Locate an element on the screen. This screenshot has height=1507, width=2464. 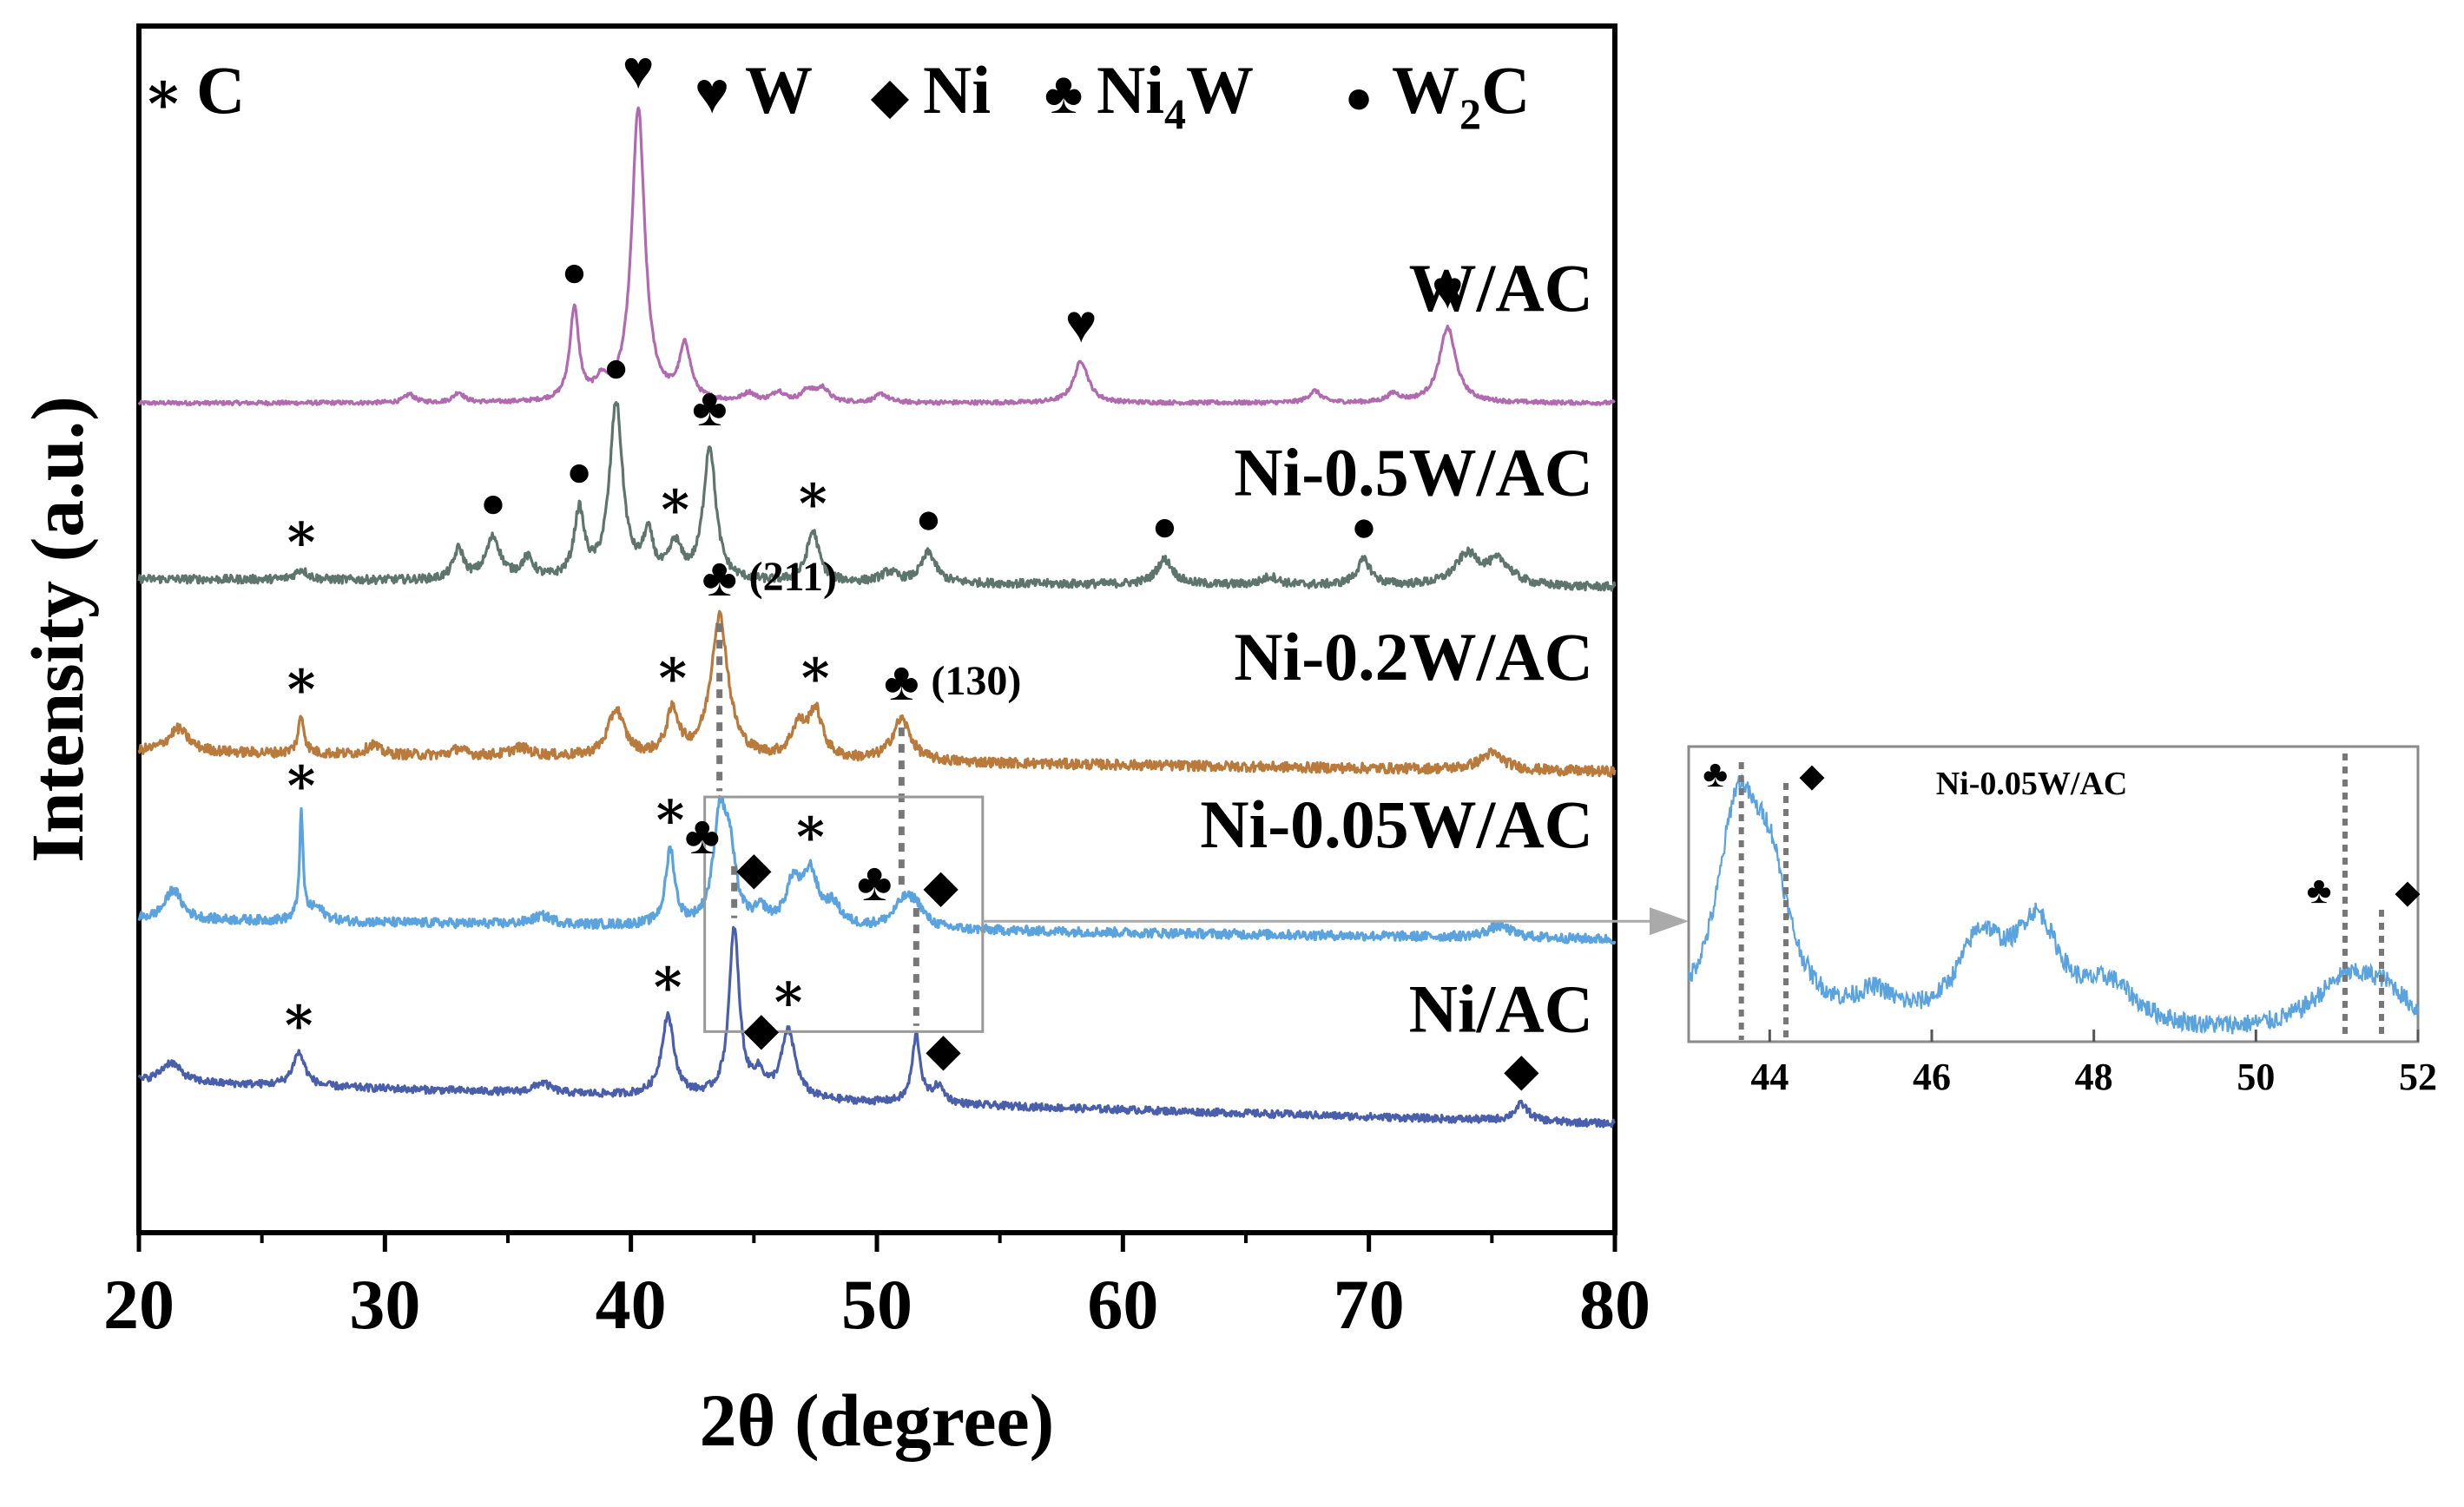
series-label-ni-0-2w-ac: Ni-0.2W/AC is located at coordinates (1413, 656).